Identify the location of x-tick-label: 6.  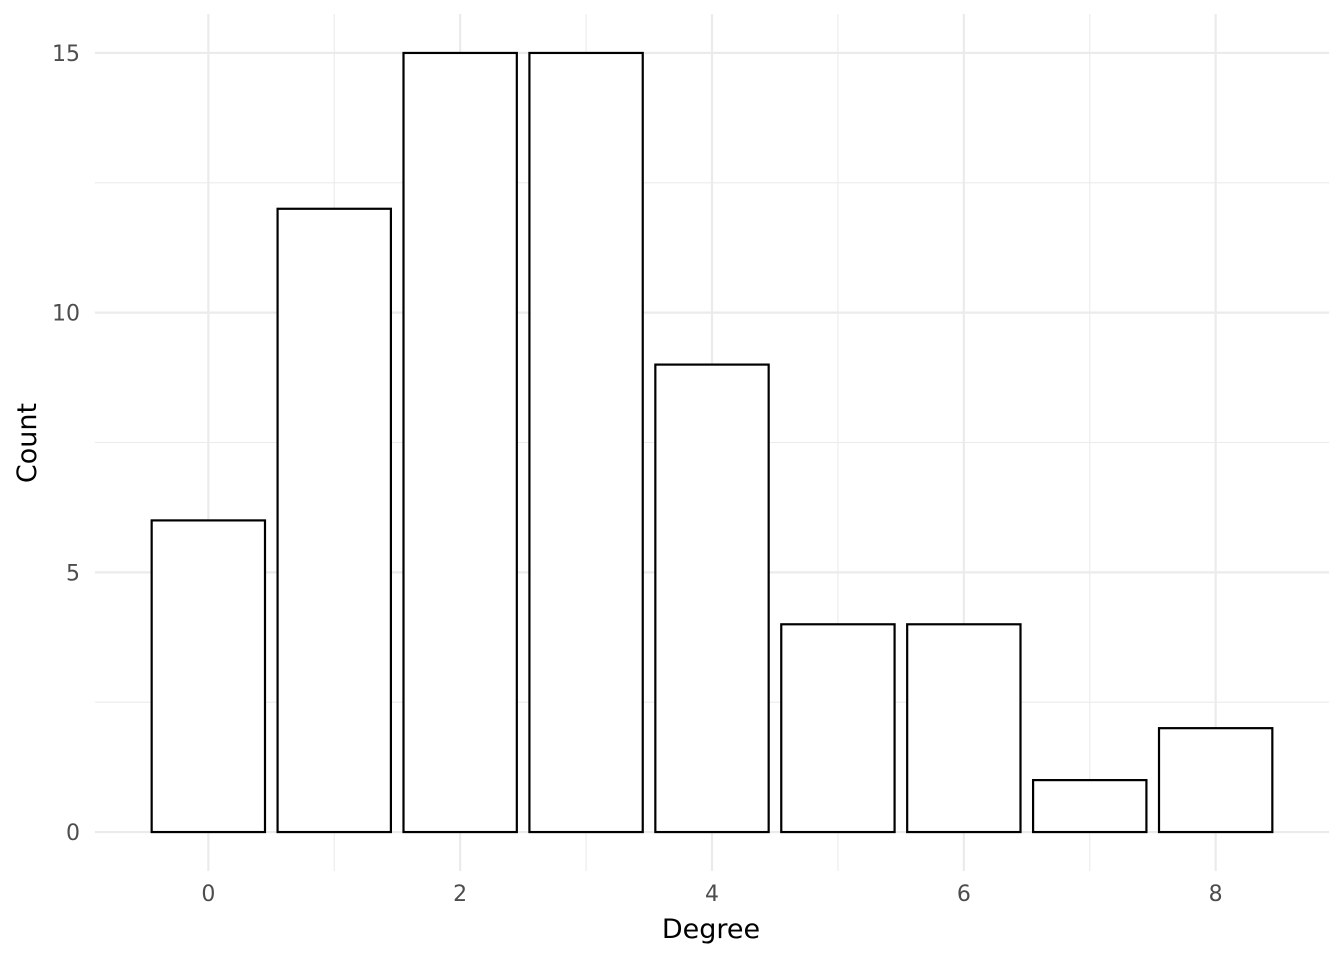
(964, 894).